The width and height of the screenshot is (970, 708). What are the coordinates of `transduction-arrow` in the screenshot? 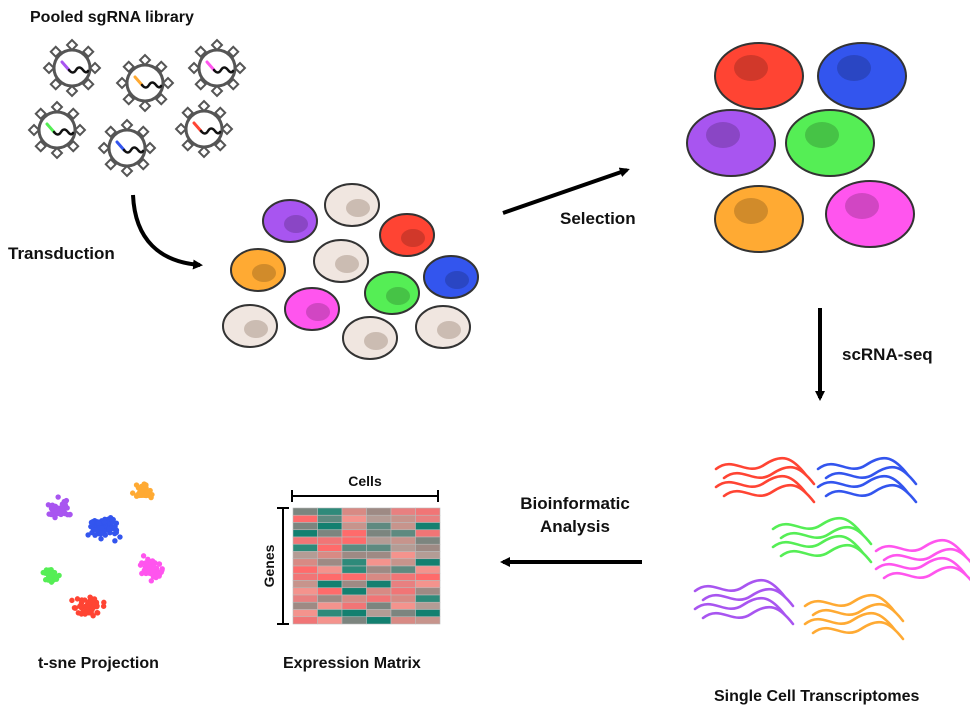 It's located at (167, 232).